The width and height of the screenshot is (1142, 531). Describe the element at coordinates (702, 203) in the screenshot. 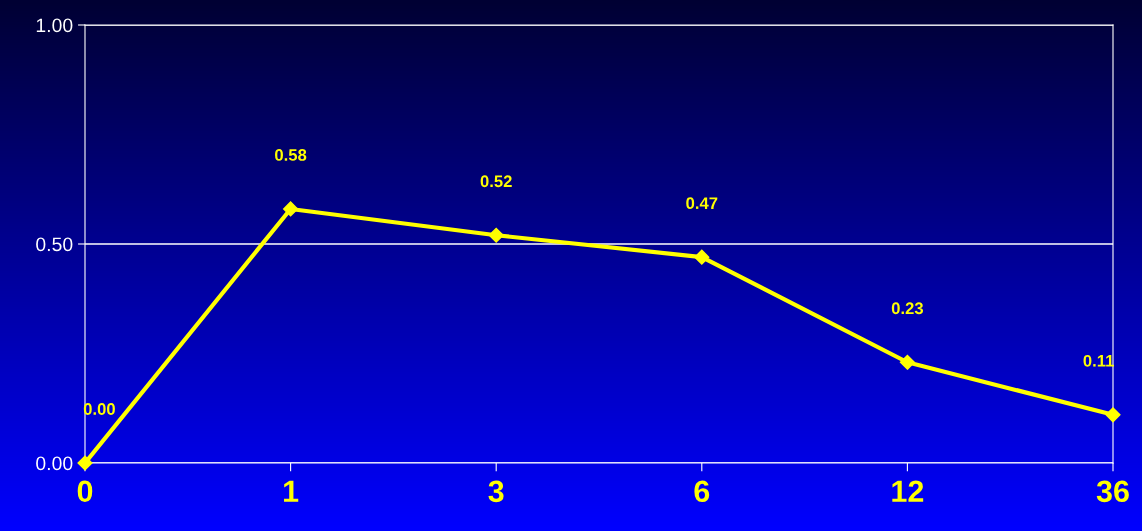

I see `data-label: 0.47` at that location.